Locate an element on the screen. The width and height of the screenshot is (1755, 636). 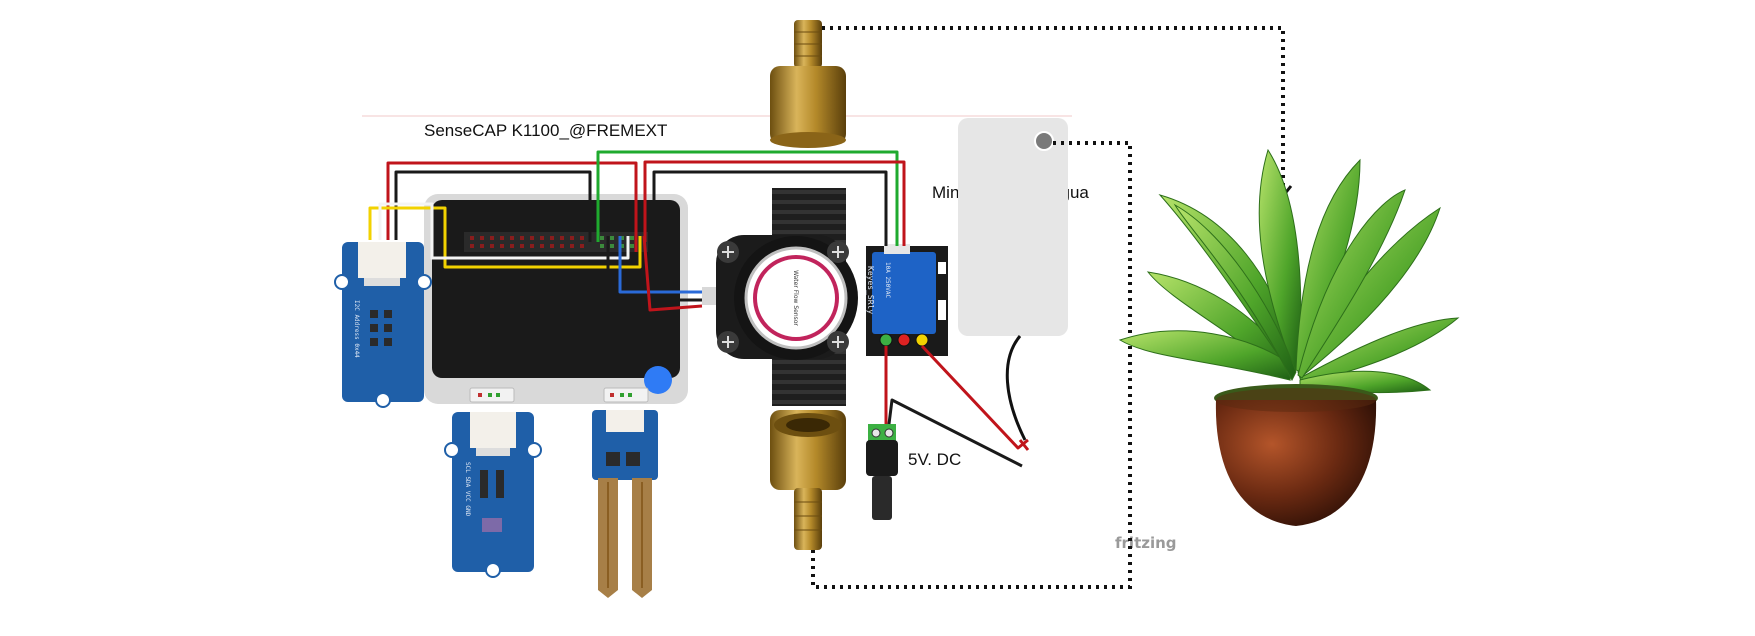
mini-pump is located at coordinates (1013, 279).